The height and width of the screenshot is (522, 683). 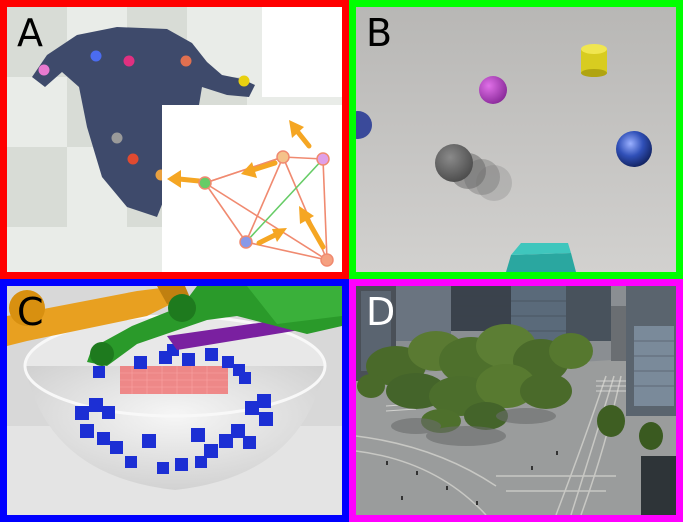 I want to click on panel-label-a: A, so click(x=30, y=33).